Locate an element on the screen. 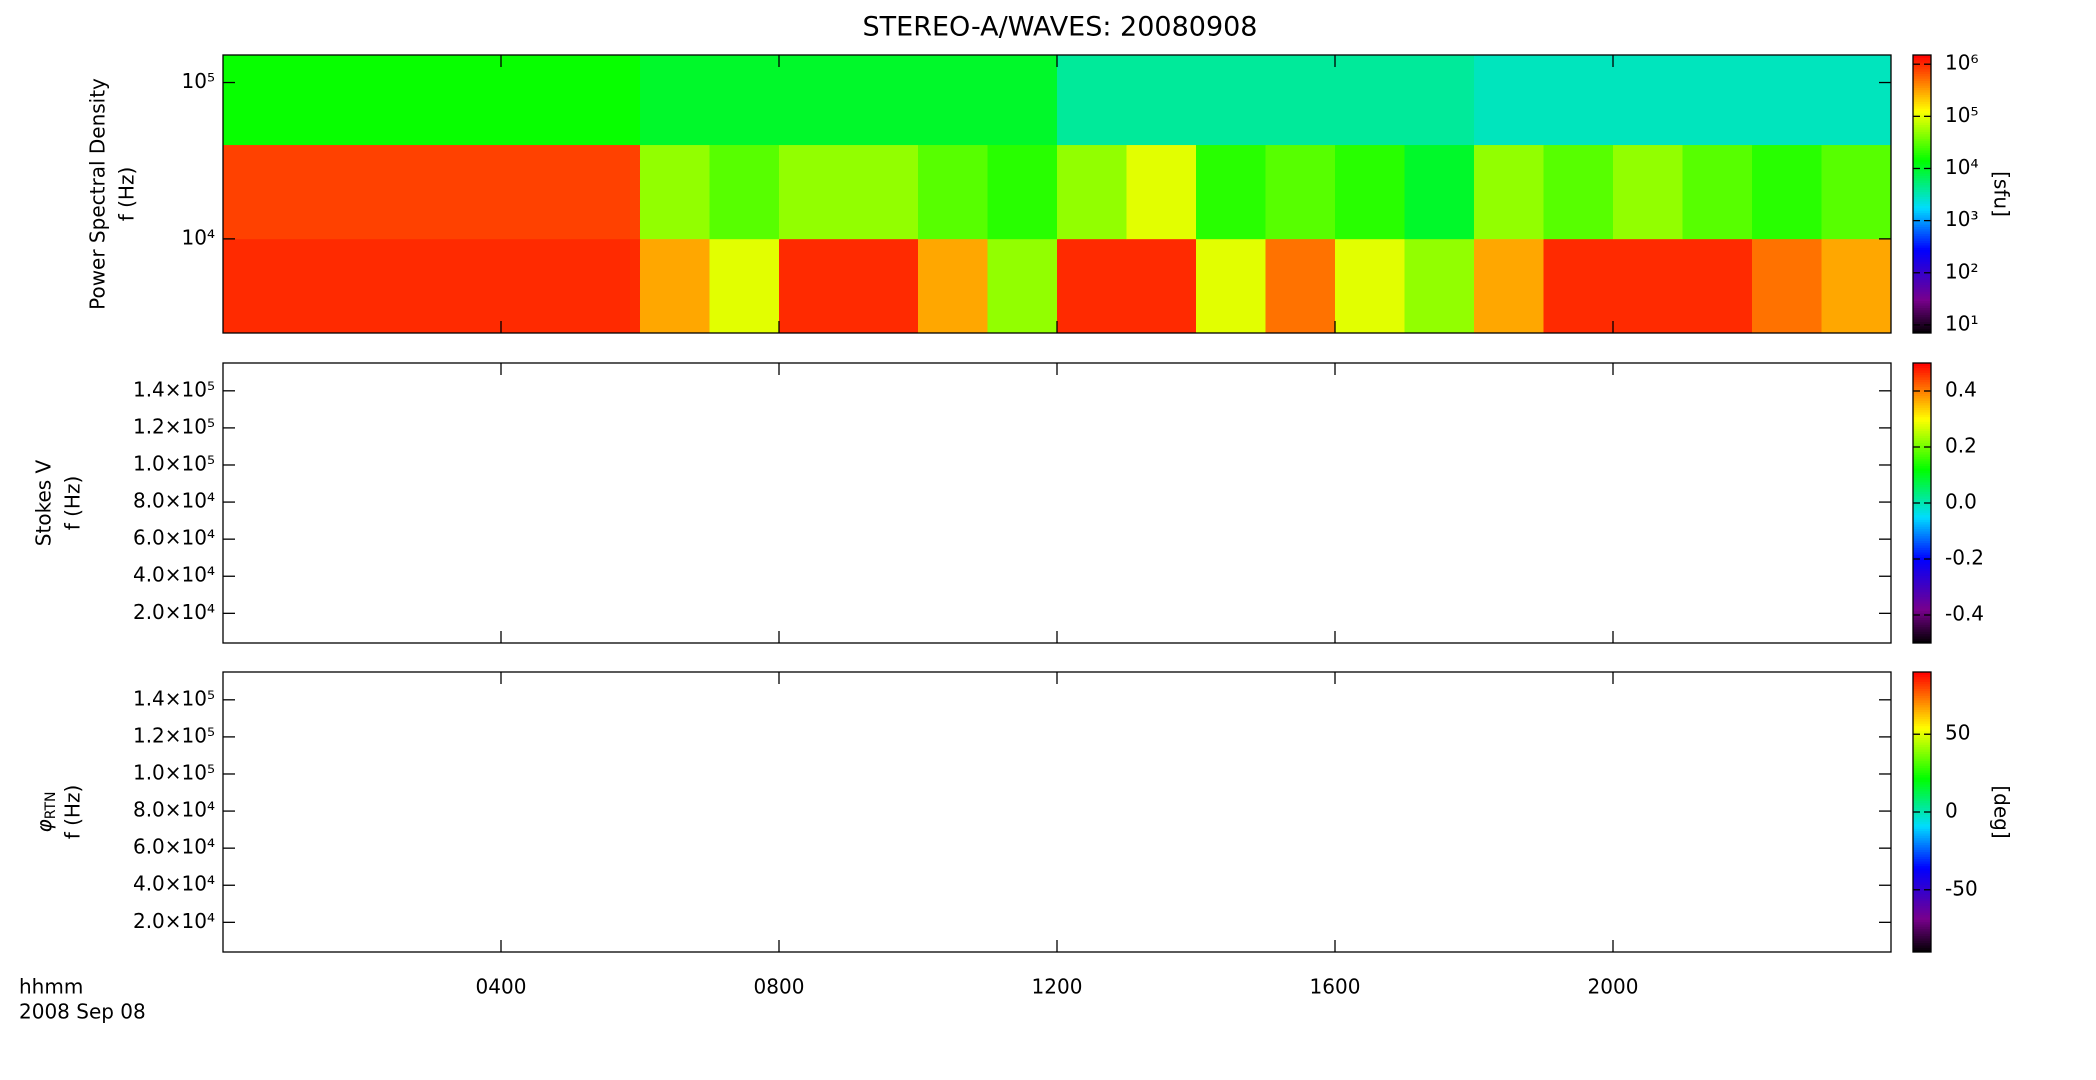  colorbar-tick-label: 10² is located at coordinates (1961, 271).